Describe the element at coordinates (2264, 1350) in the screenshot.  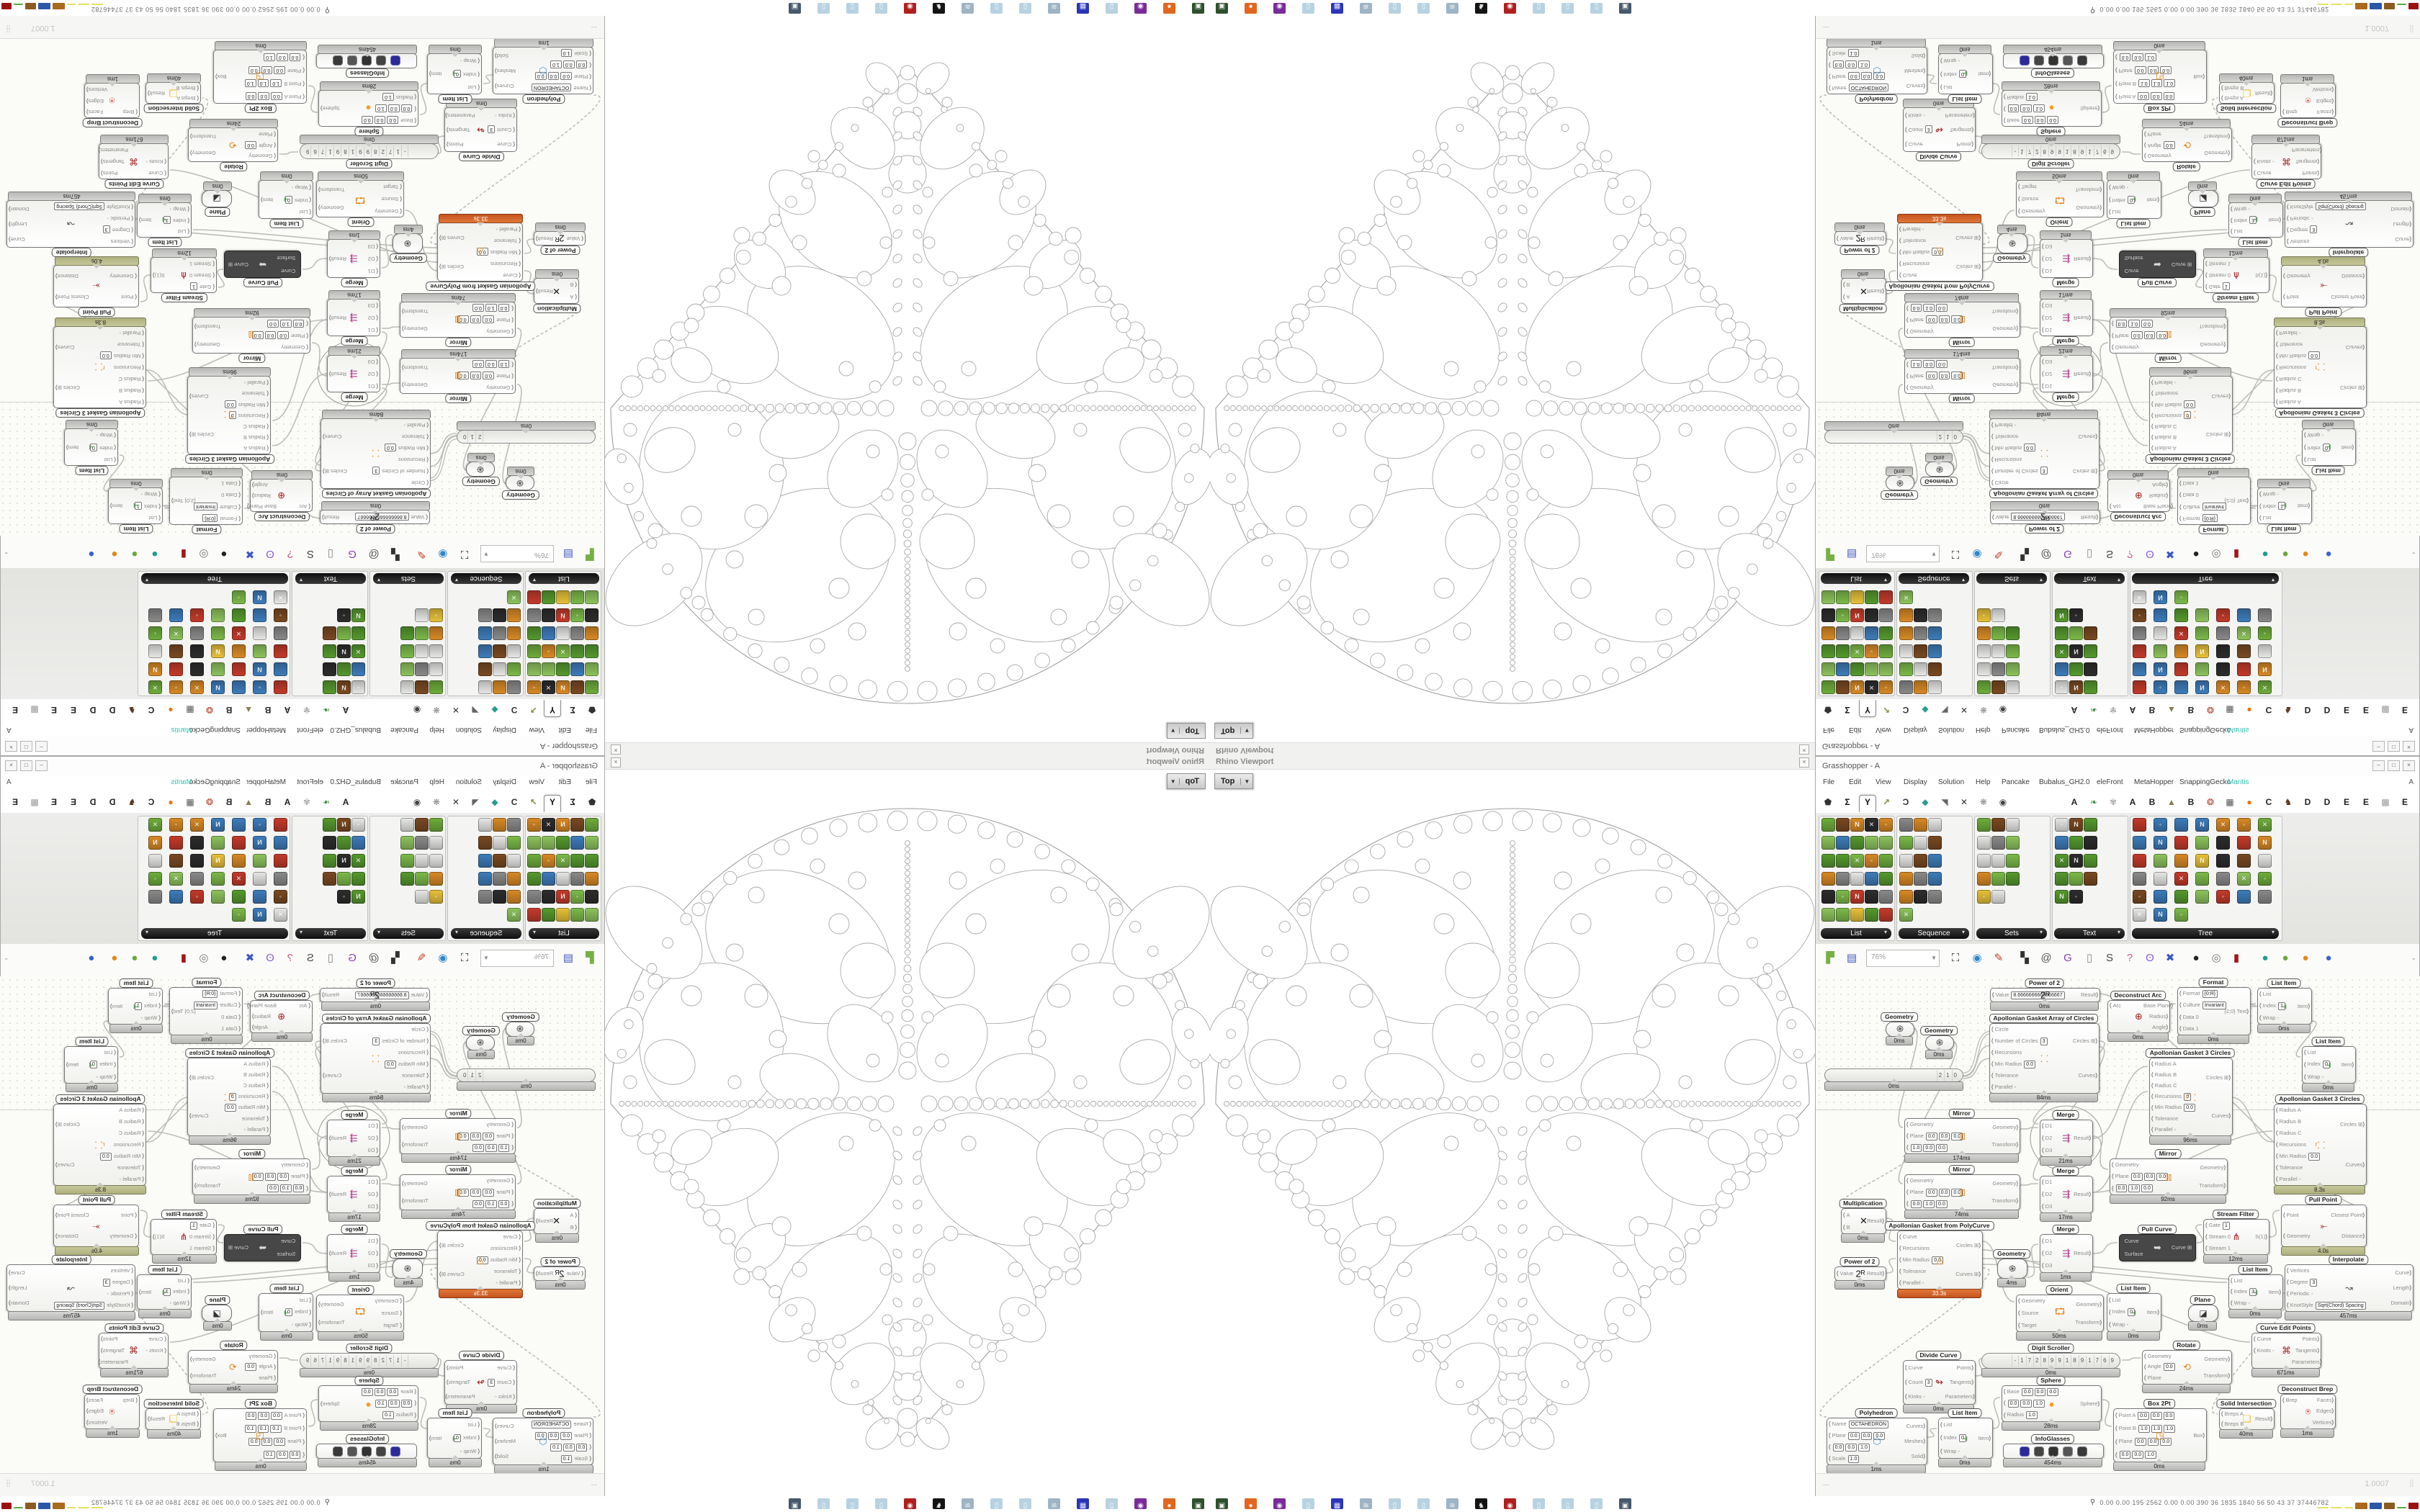
I see `input-port: (Knots ◦` at that location.